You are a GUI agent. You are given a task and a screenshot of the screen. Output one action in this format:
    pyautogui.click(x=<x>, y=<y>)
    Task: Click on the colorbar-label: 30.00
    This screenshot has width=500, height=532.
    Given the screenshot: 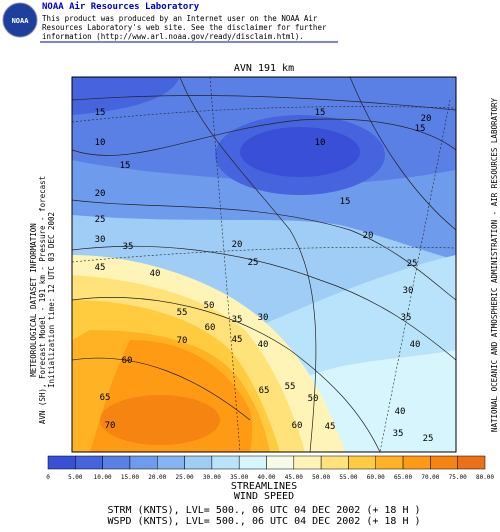 What is the action you would take?
    pyautogui.click(x=212, y=477)
    